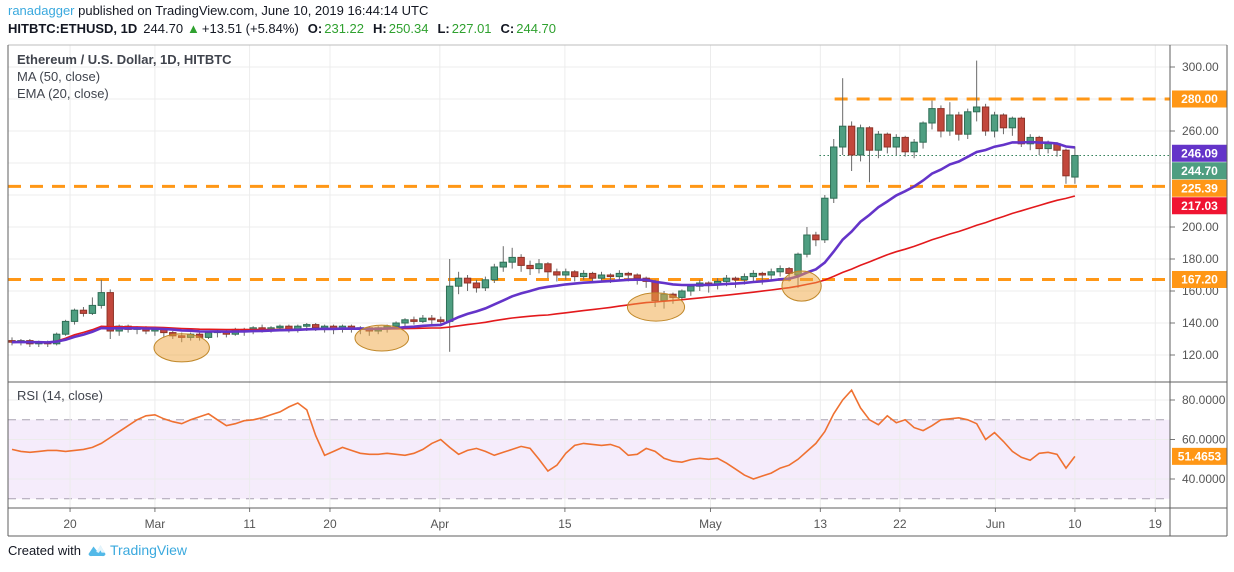 Image resolution: width=1234 pixels, height=572 pixels. Describe the element at coordinates (1199, 280) in the screenshot. I see `svg-text: 167.20` at that location.